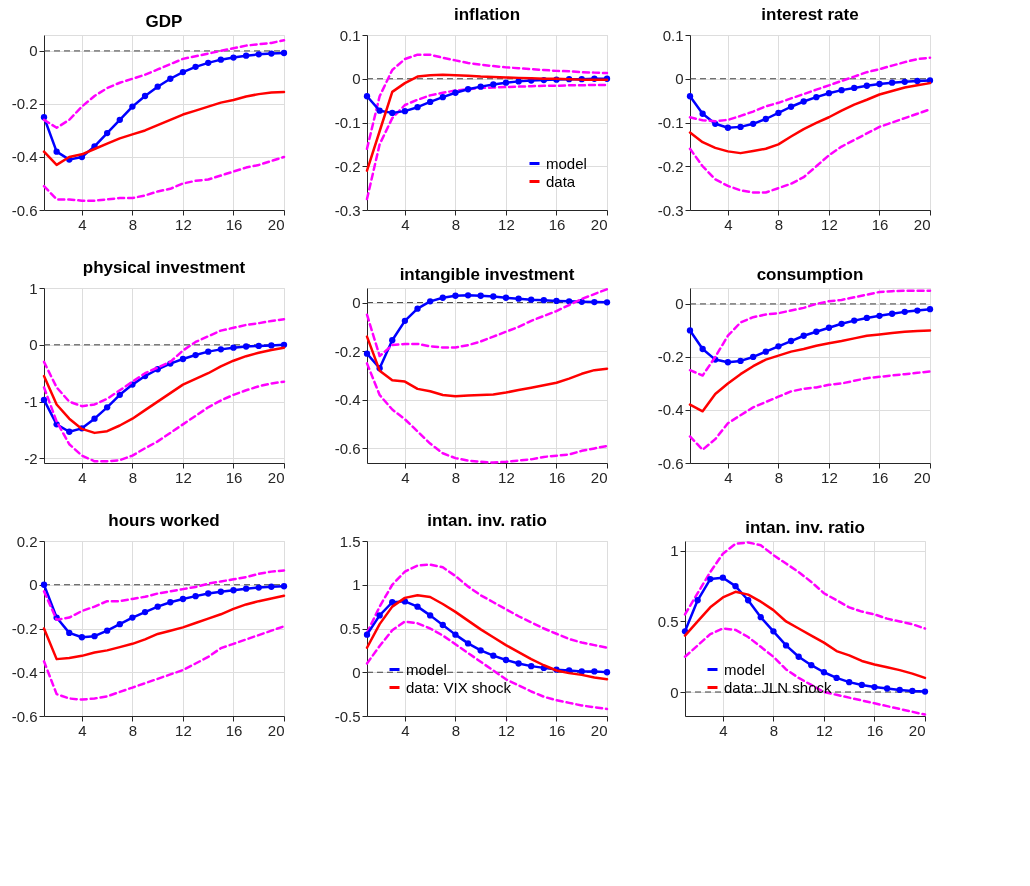 The width and height of the screenshot is (1030, 886). Describe the element at coordinates (31, 402) in the screenshot. I see `y-tick-label: -1` at that location.